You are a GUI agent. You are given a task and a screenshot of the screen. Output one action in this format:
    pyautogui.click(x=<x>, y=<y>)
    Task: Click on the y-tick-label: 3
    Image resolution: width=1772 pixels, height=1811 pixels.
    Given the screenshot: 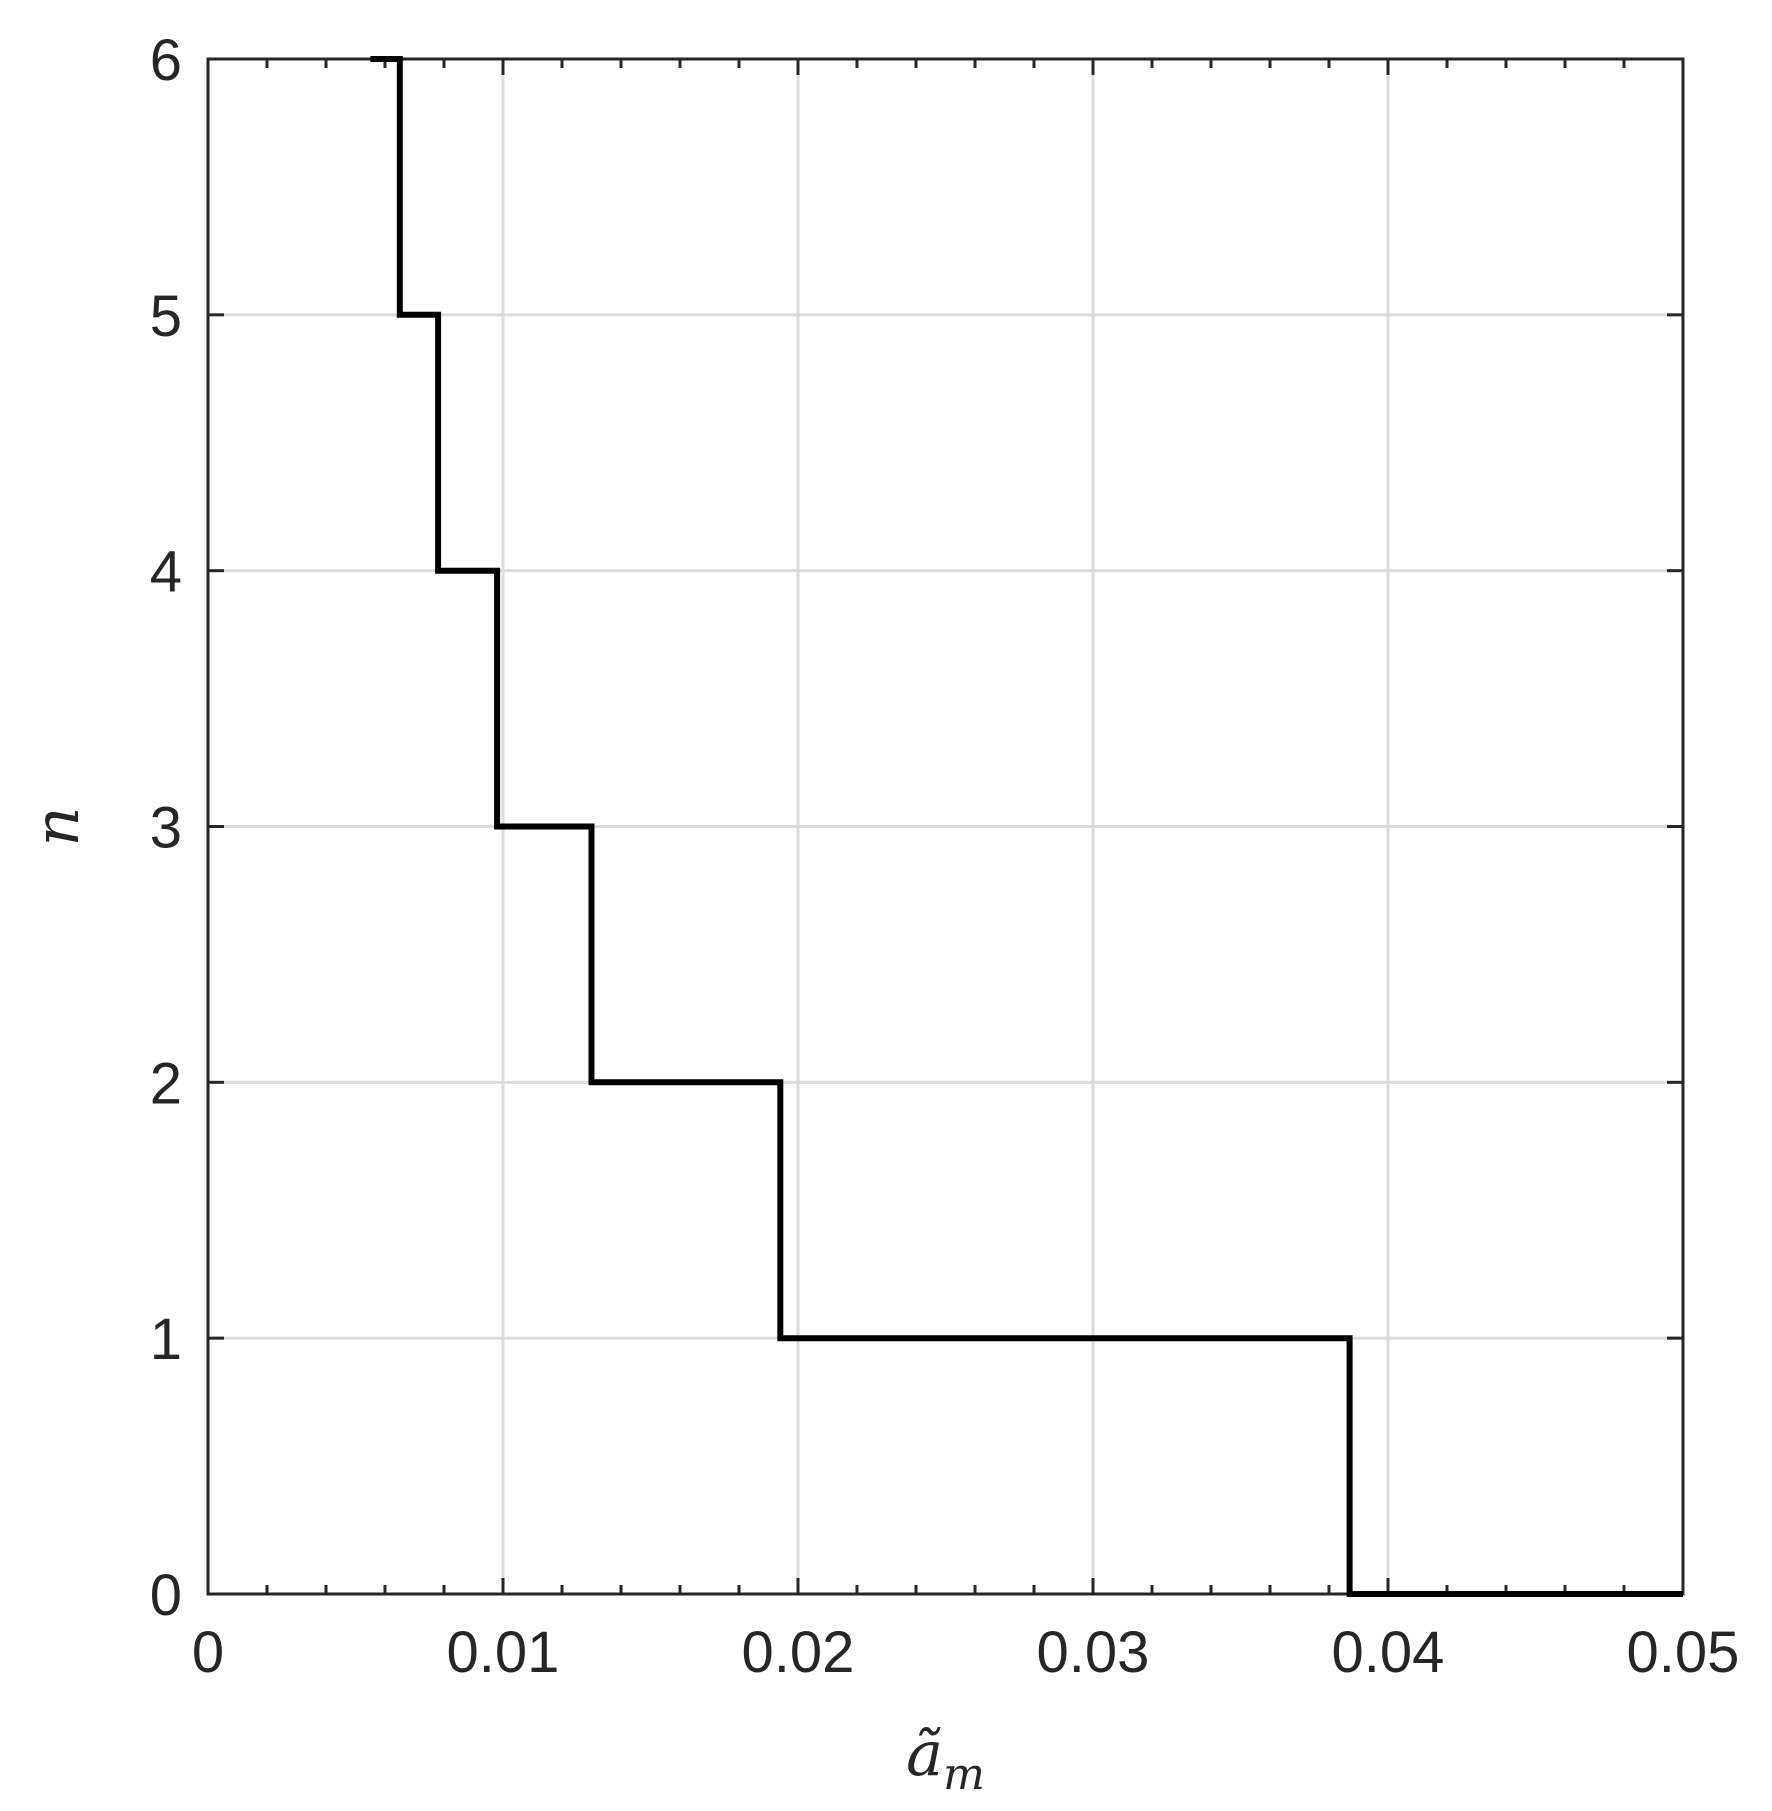 What is the action you would take?
    pyautogui.click(x=166, y=828)
    